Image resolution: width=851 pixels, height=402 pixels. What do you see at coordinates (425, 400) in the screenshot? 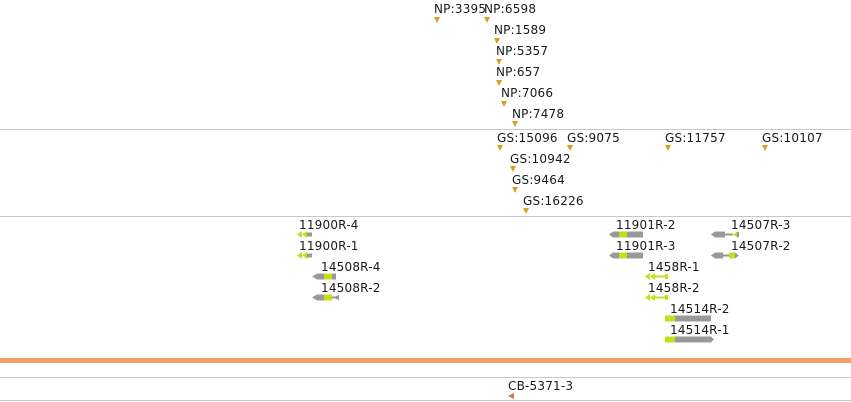
I see `track-separator-cb-bottom` at bounding box center [425, 400].